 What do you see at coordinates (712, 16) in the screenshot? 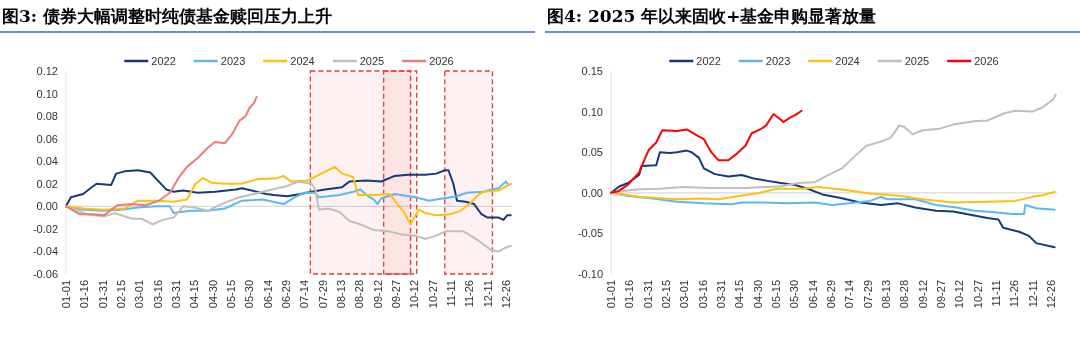
I see `chart-title: 图4: 2025 年以来固收+基金申购显著放量` at bounding box center [712, 16].